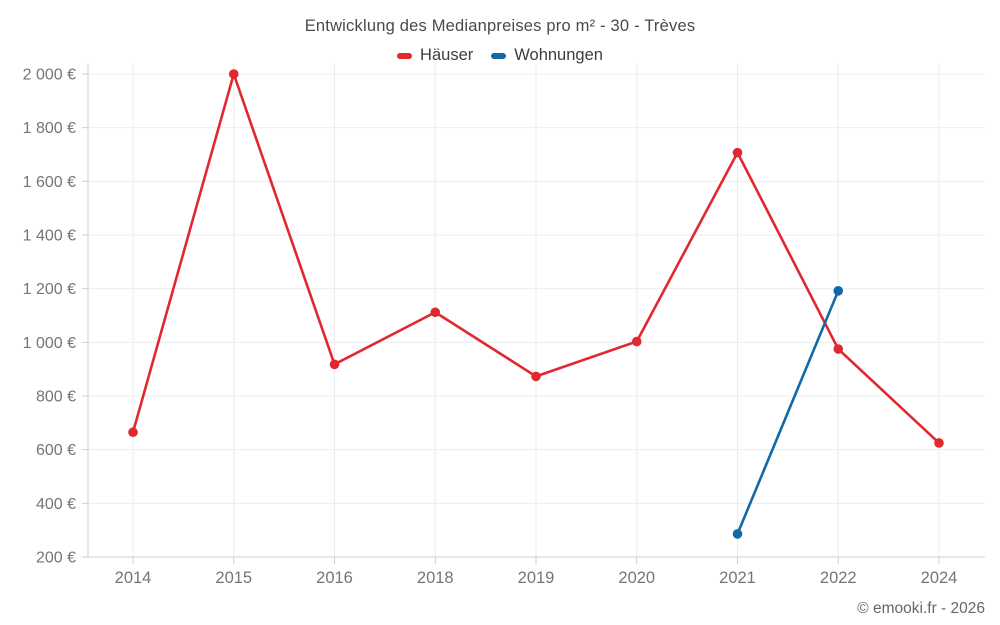  What do you see at coordinates (939, 578) in the screenshot?
I see `x-tick-label: 2024` at bounding box center [939, 578].